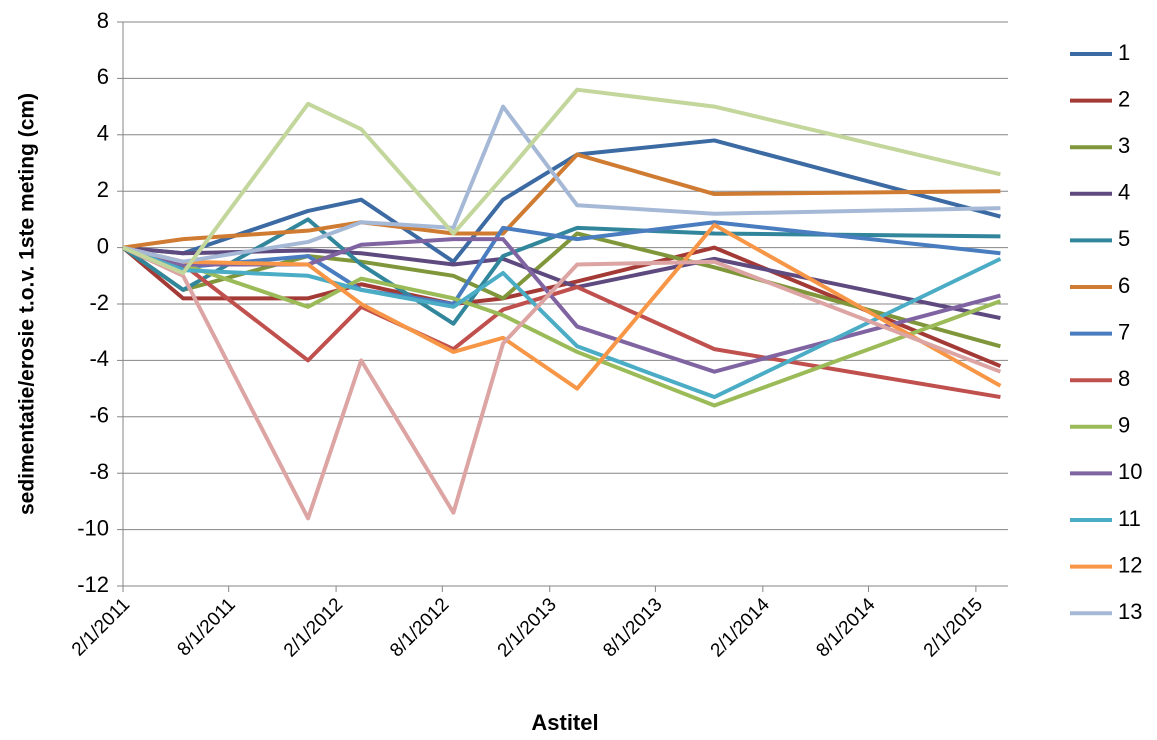  I want to click on y-tick-label: 4, so click(103, 133).